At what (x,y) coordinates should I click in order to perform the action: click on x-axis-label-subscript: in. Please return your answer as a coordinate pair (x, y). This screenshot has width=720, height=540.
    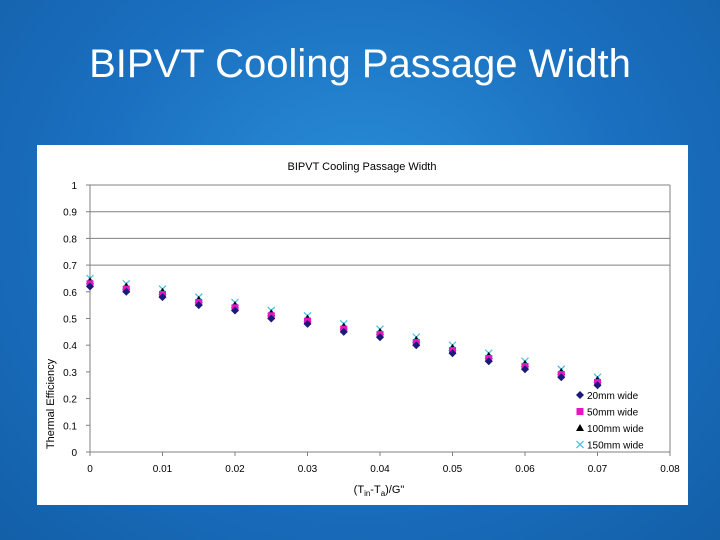
    Looking at the image, I should click on (367, 493).